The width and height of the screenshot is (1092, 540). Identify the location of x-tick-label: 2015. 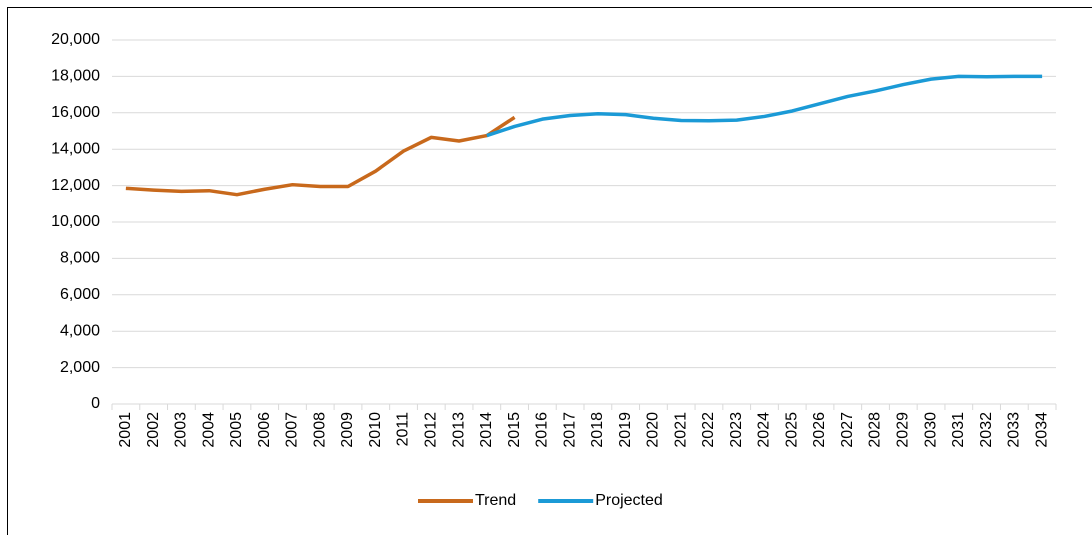
(514, 430).